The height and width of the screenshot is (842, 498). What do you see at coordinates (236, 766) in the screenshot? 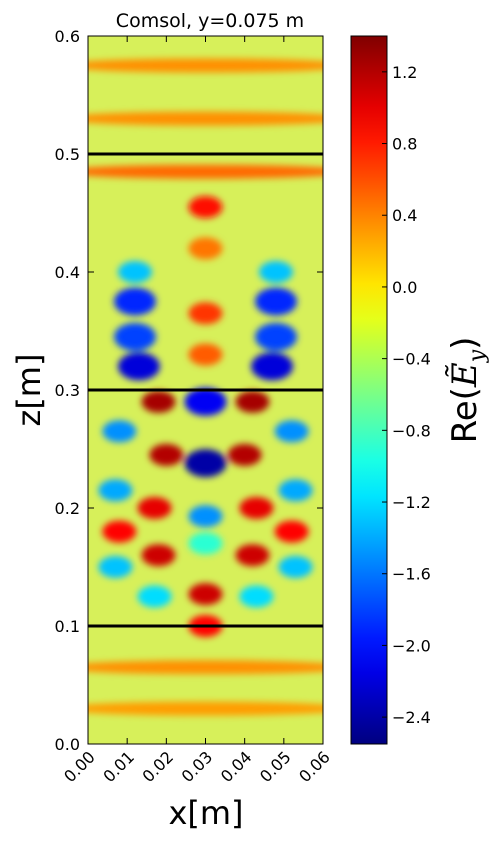
I see `x-tick-label: 0.04` at bounding box center [236, 766].